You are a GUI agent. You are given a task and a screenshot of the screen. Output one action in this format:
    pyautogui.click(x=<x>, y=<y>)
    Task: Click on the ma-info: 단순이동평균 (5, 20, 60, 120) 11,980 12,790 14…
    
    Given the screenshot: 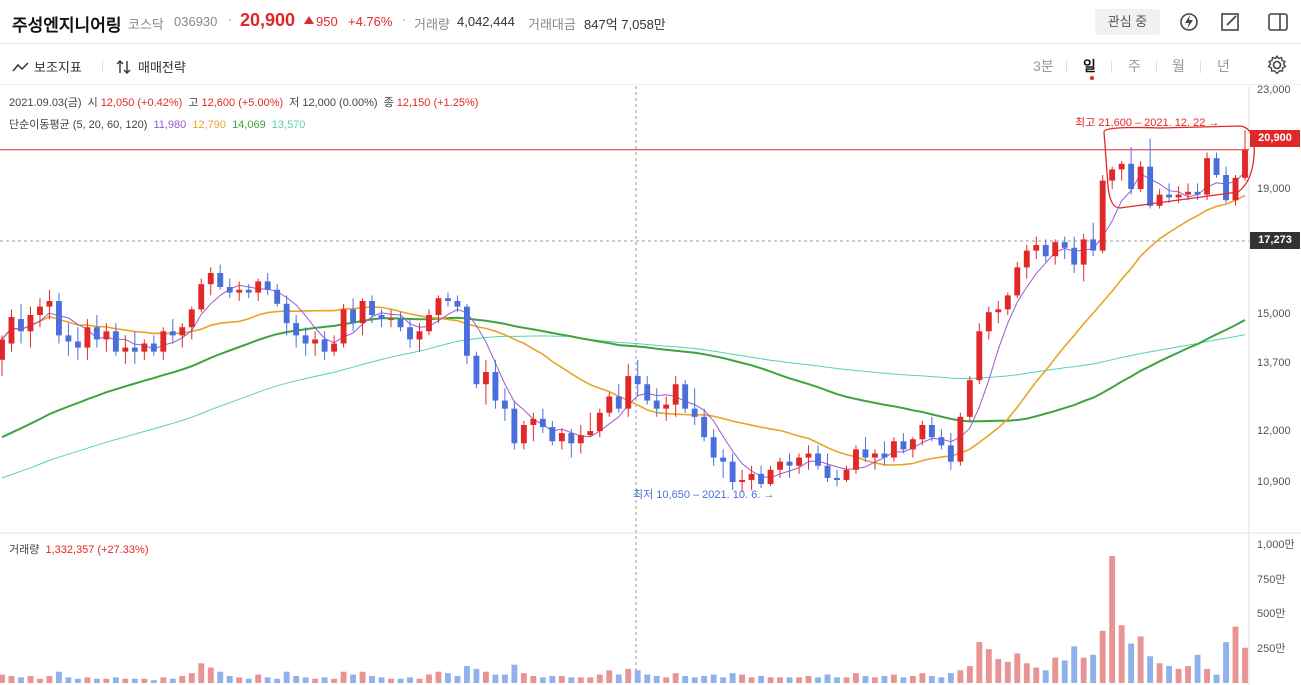 What is the action you would take?
    pyautogui.click(x=158, y=124)
    